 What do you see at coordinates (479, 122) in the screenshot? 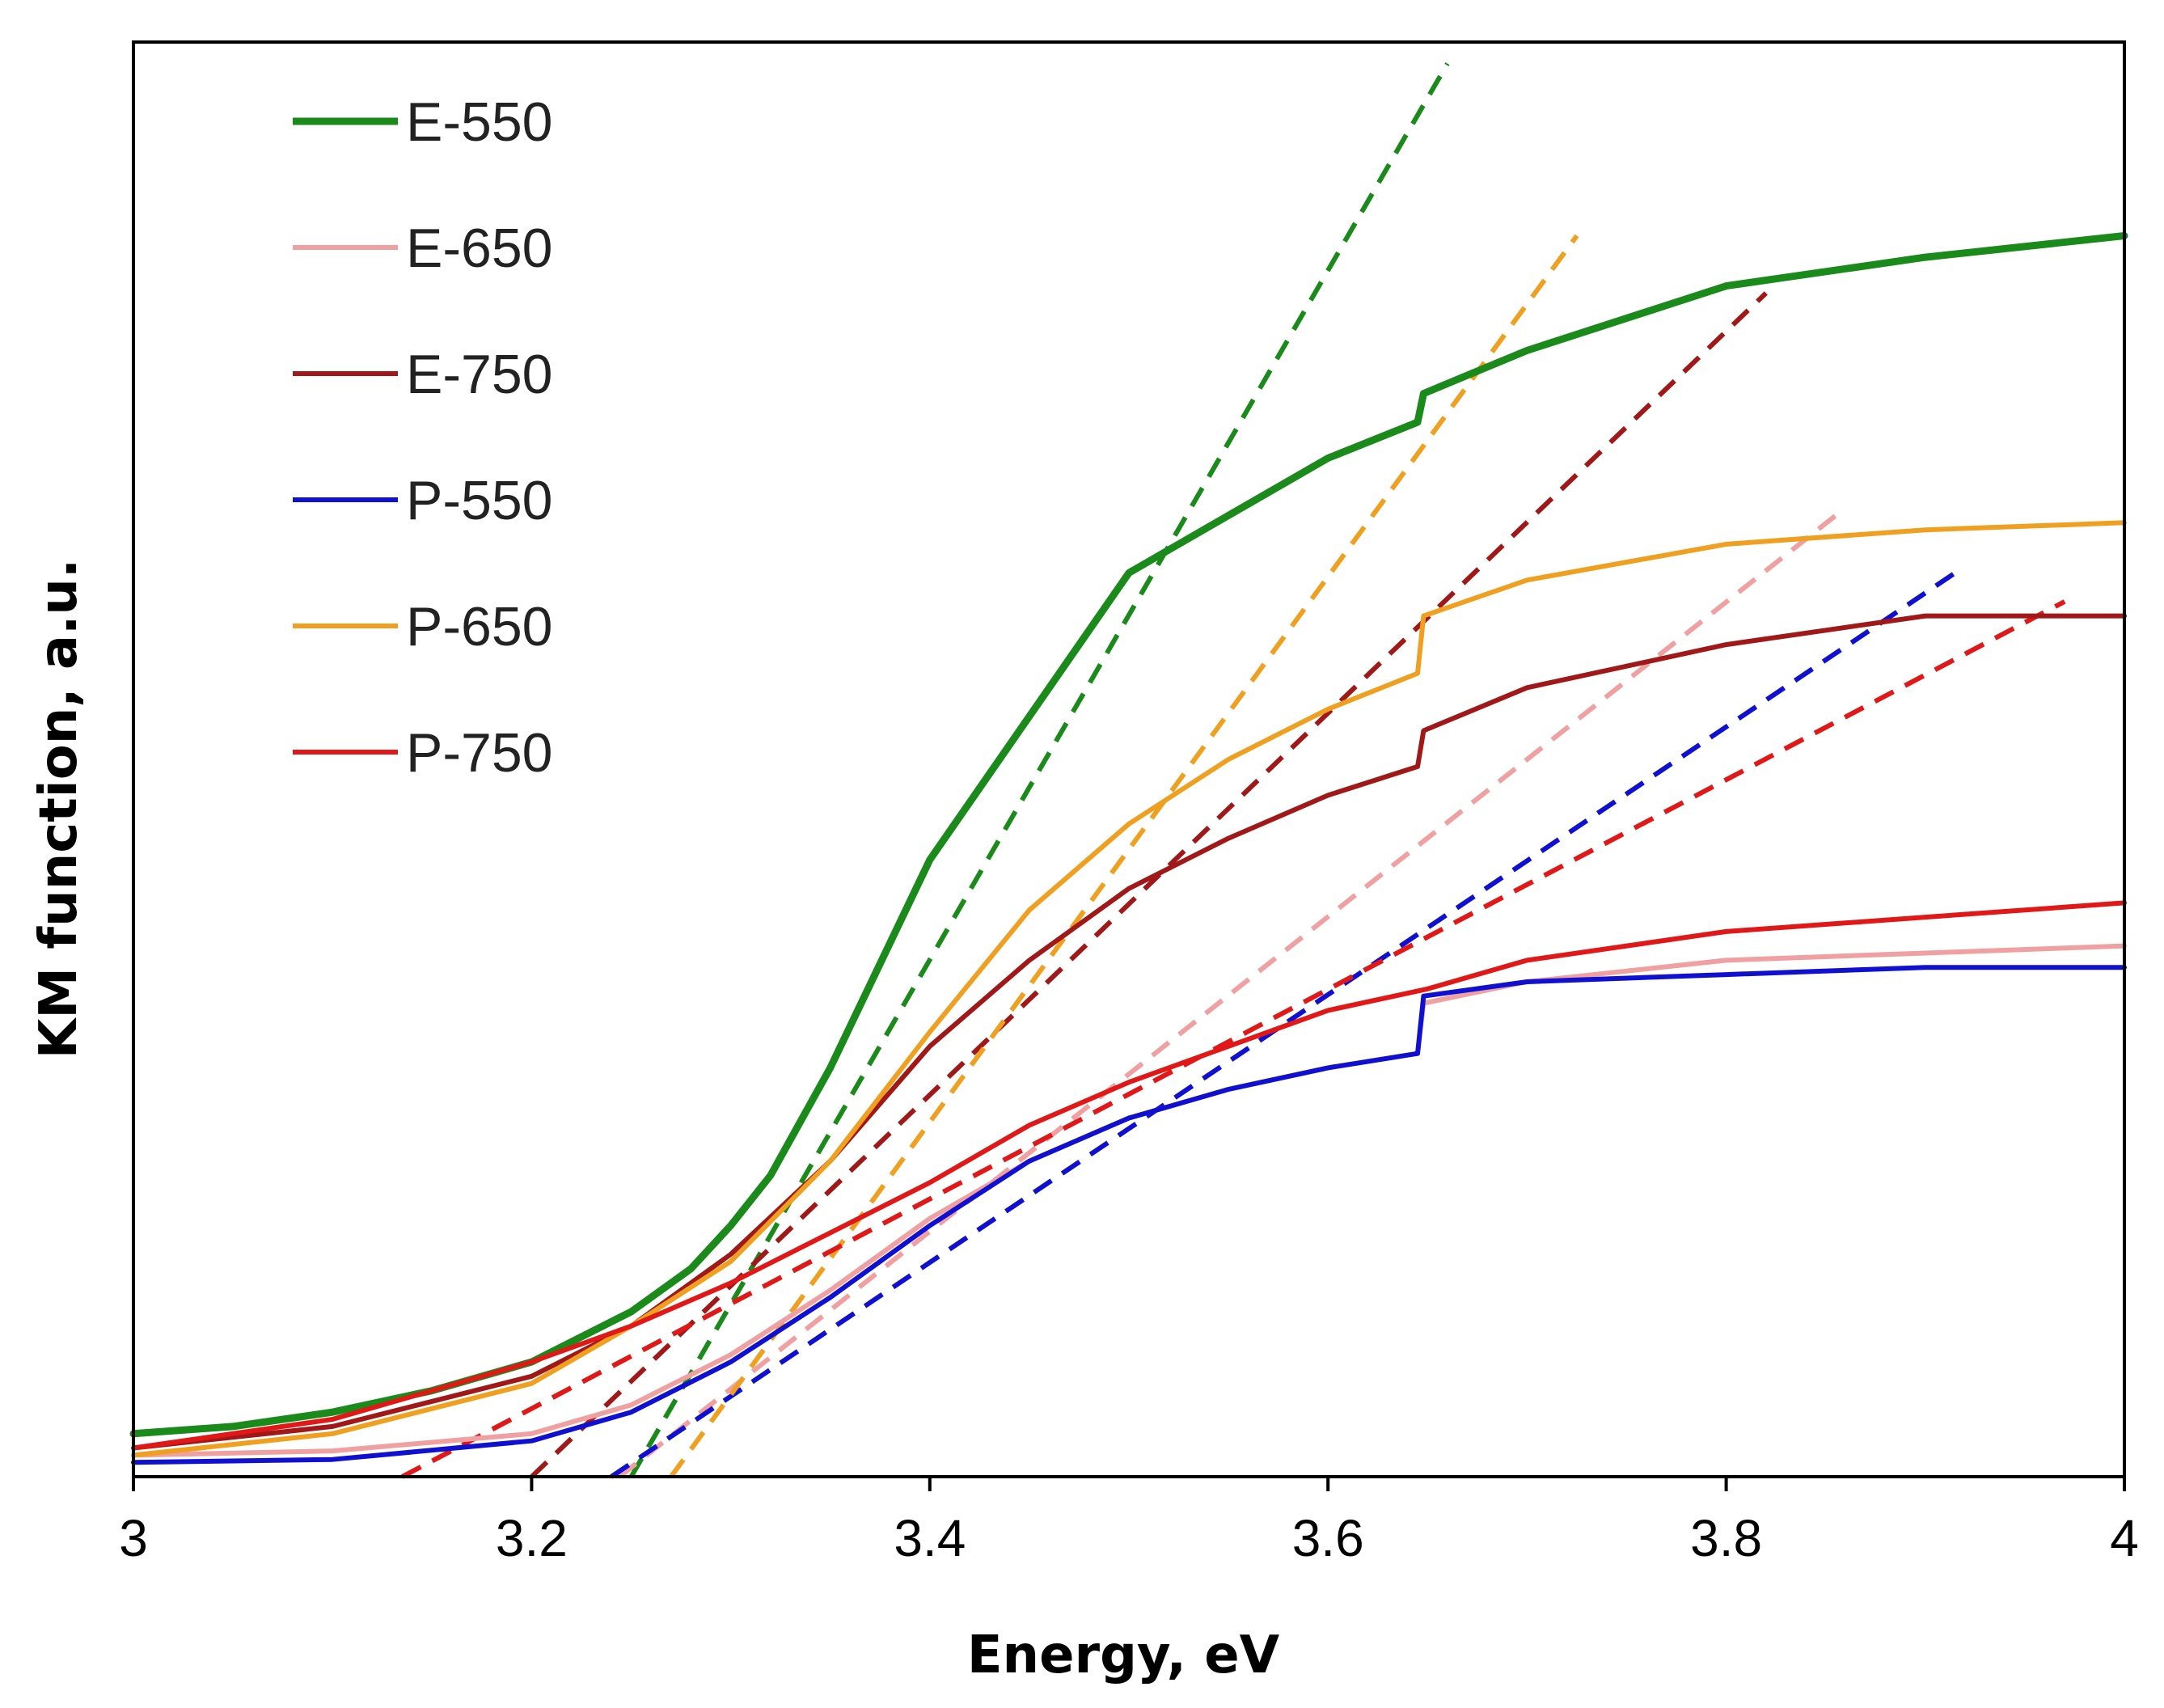
I see `legend-label-e-550: E-550` at bounding box center [479, 122].